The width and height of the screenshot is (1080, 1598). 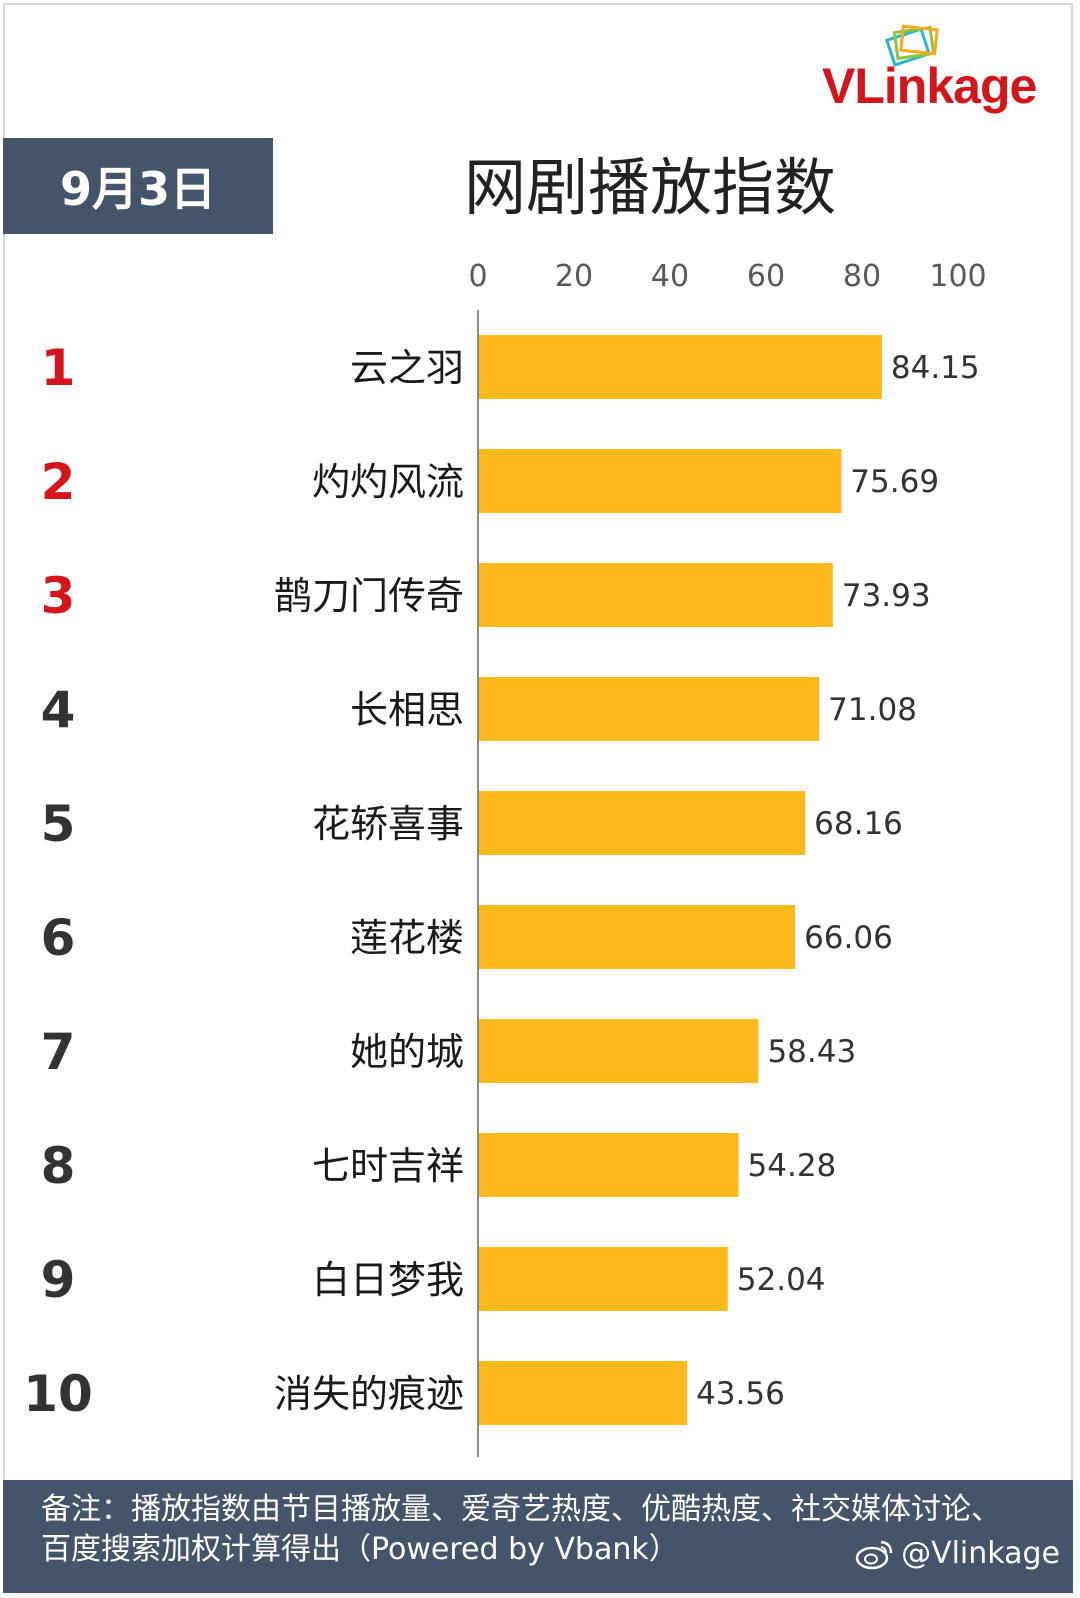 What do you see at coordinates (58, 938) in the screenshot?
I see `rank-label: 6` at bounding box center [58, 938].